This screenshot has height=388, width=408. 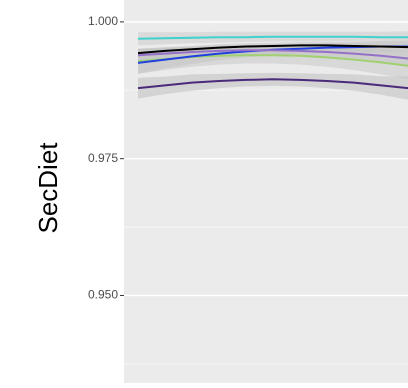 I want to click on y-tick-label-1: 0.975, so click(x=103, y=158).